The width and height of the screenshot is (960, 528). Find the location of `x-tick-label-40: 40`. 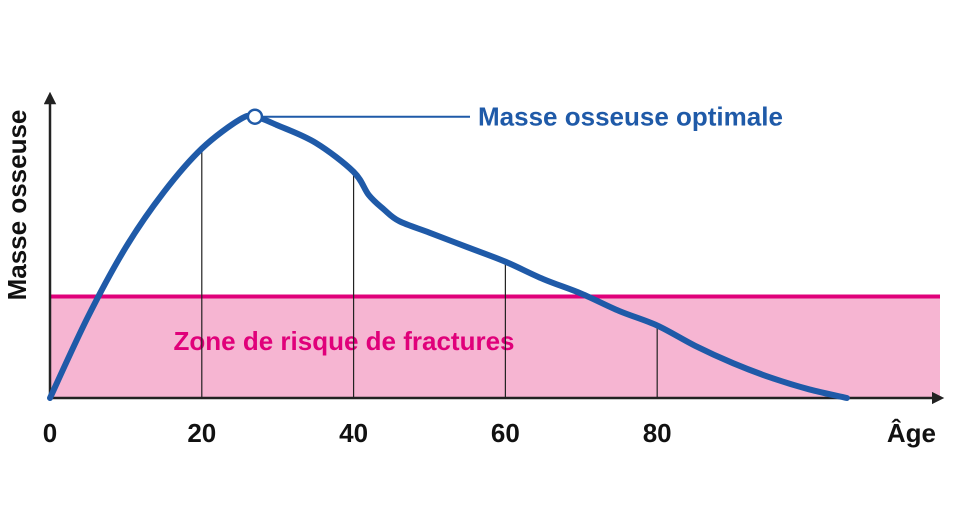

x-tick-label-40: 40 is located at coordinates (353, 433).